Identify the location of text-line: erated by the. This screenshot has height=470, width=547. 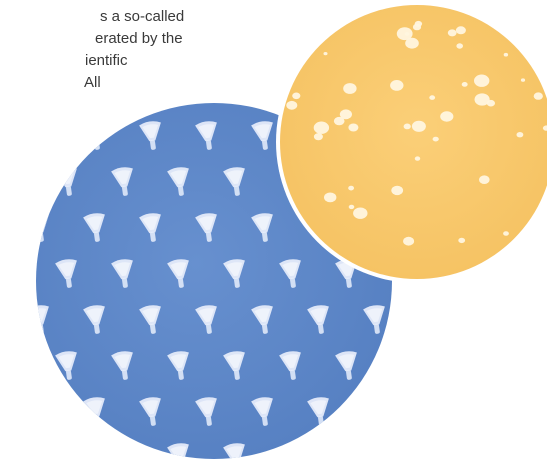
(139, 38).